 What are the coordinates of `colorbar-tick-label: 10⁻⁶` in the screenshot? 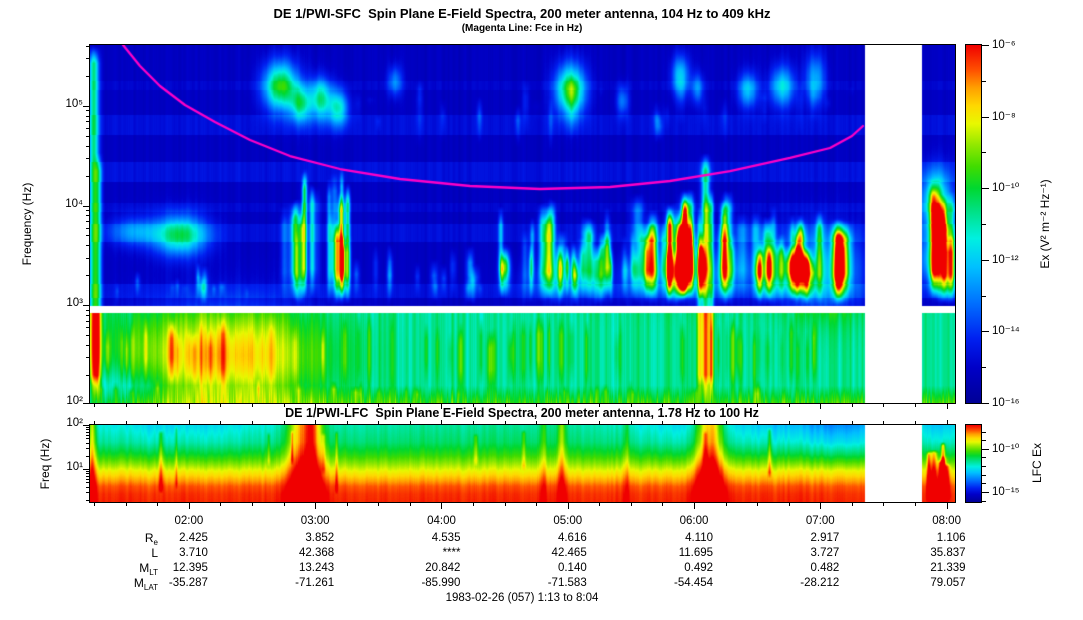 It's located at (1004, 45).